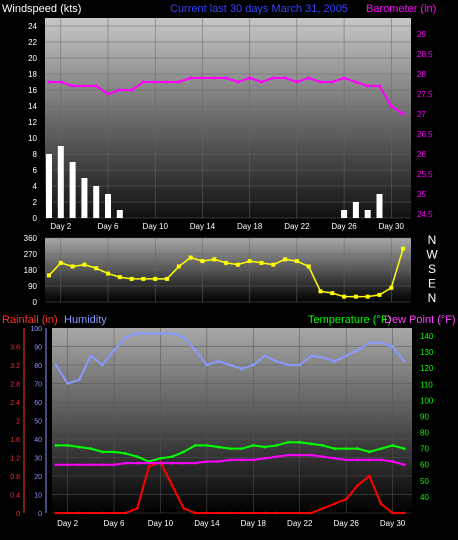  Describe the element at coordinates (32, 74) in the screenshot. I see `wind-y-tick-label: 18` at that location.